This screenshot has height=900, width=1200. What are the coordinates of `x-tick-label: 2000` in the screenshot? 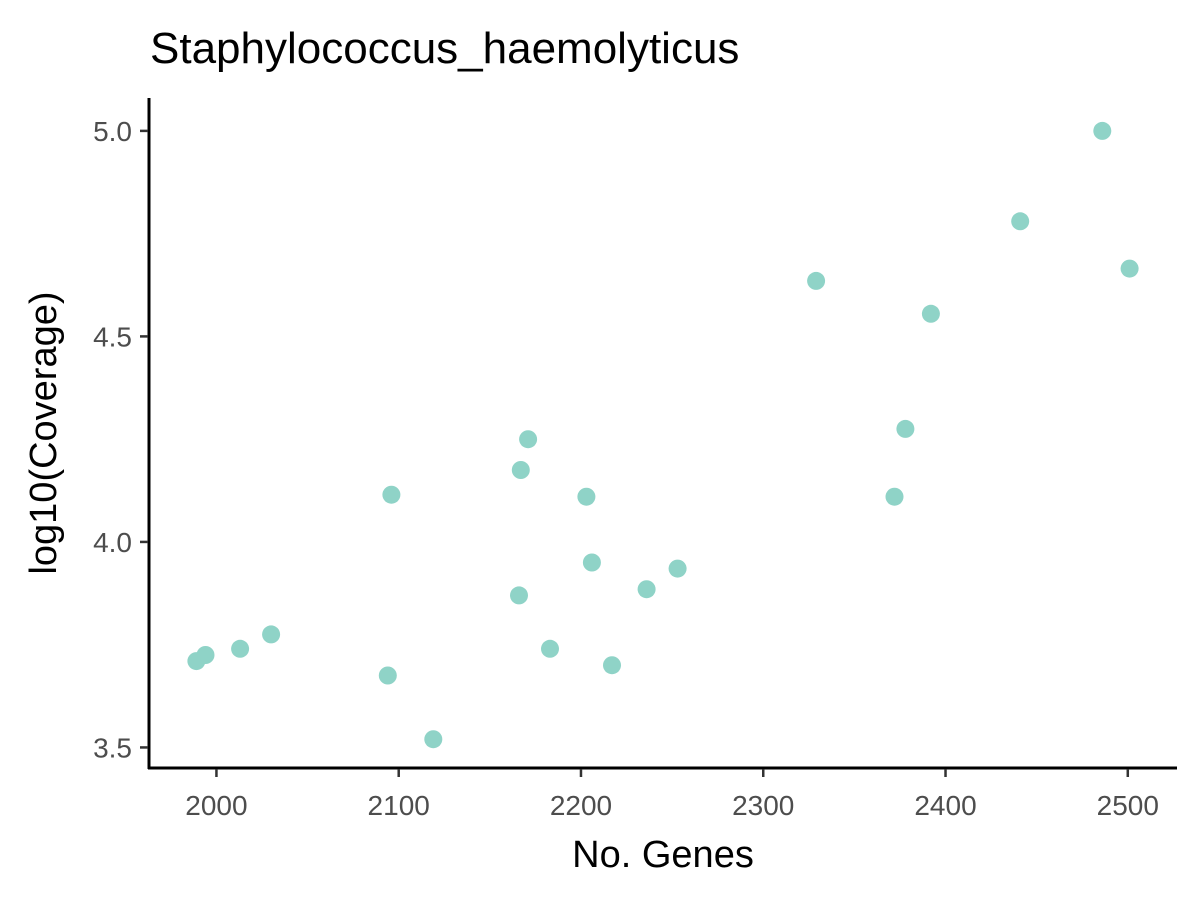 It's located at (216, 805).